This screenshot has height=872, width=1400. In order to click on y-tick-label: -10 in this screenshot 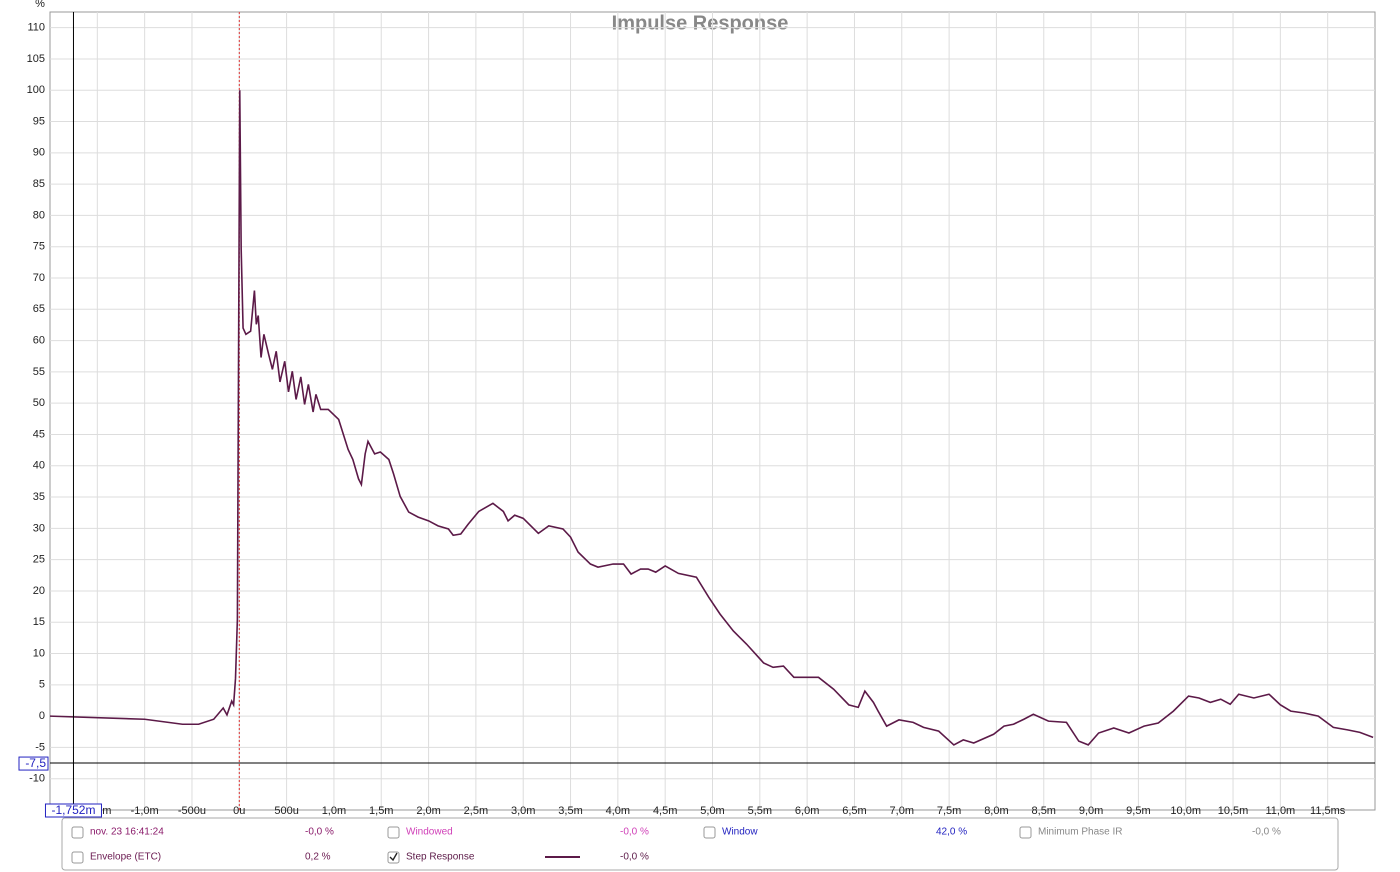, I will do `click(37, 779)`.